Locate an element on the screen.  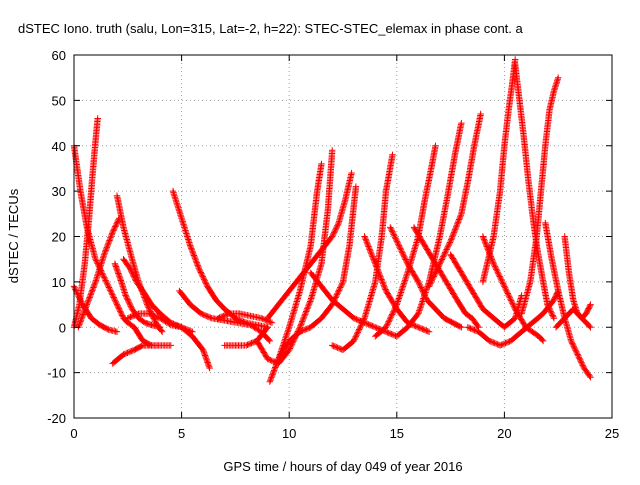
y-tick-label: 30 is located at coordinates (59, 191).